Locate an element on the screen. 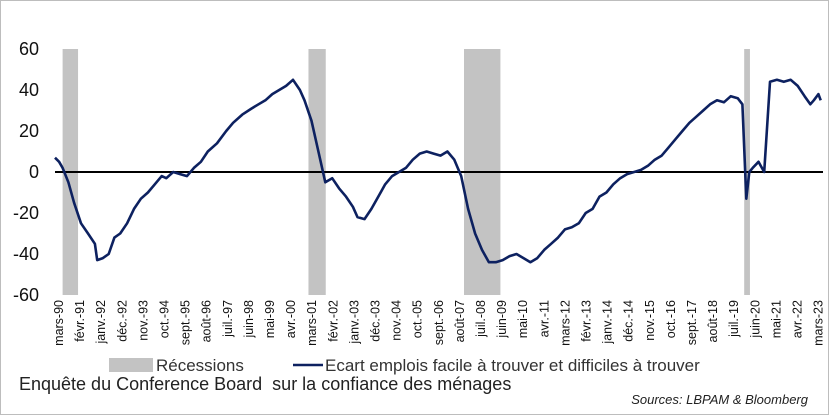  y-tick-label: -40 is located at coordinates (26, 254).